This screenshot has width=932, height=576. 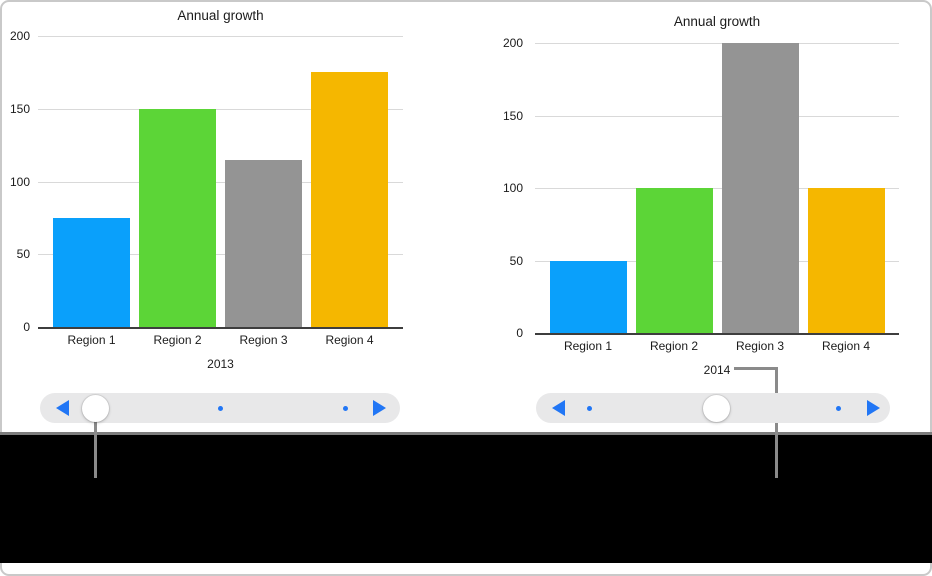 What do you see at coordinates (95, 448) in the screenshot?
I see `callout-line-thumb` at bounding box center [95, 448].